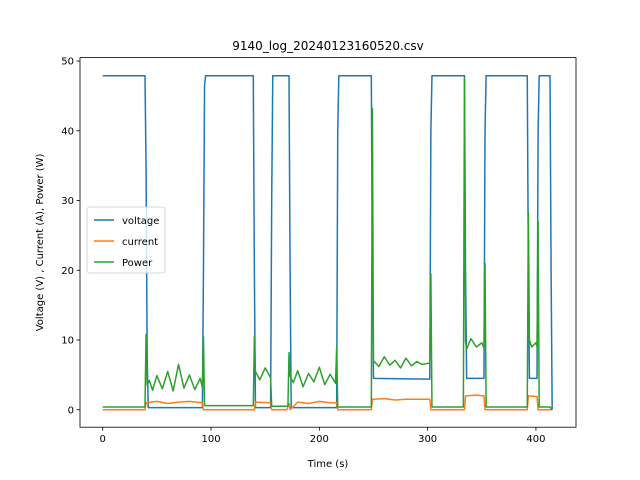  I want to click on legend-box, so click(126, 240).